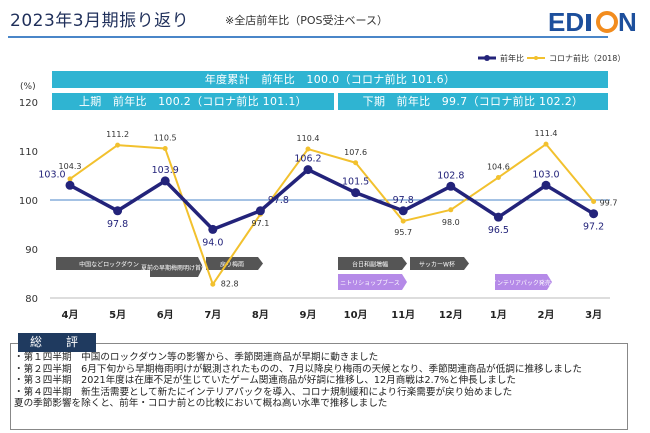  I want to click on x-tick-label: 4月, so click(70, 315).